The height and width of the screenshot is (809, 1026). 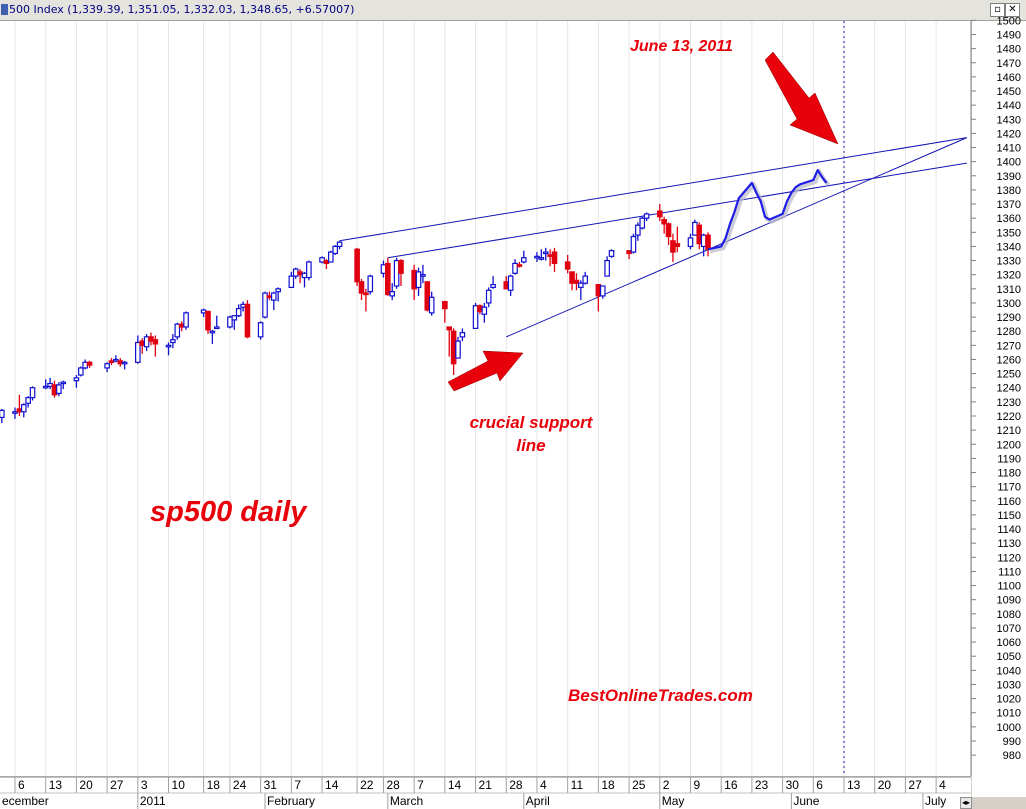 I want to click on y-tick-label: 1490, so click(x=1009, y=35).